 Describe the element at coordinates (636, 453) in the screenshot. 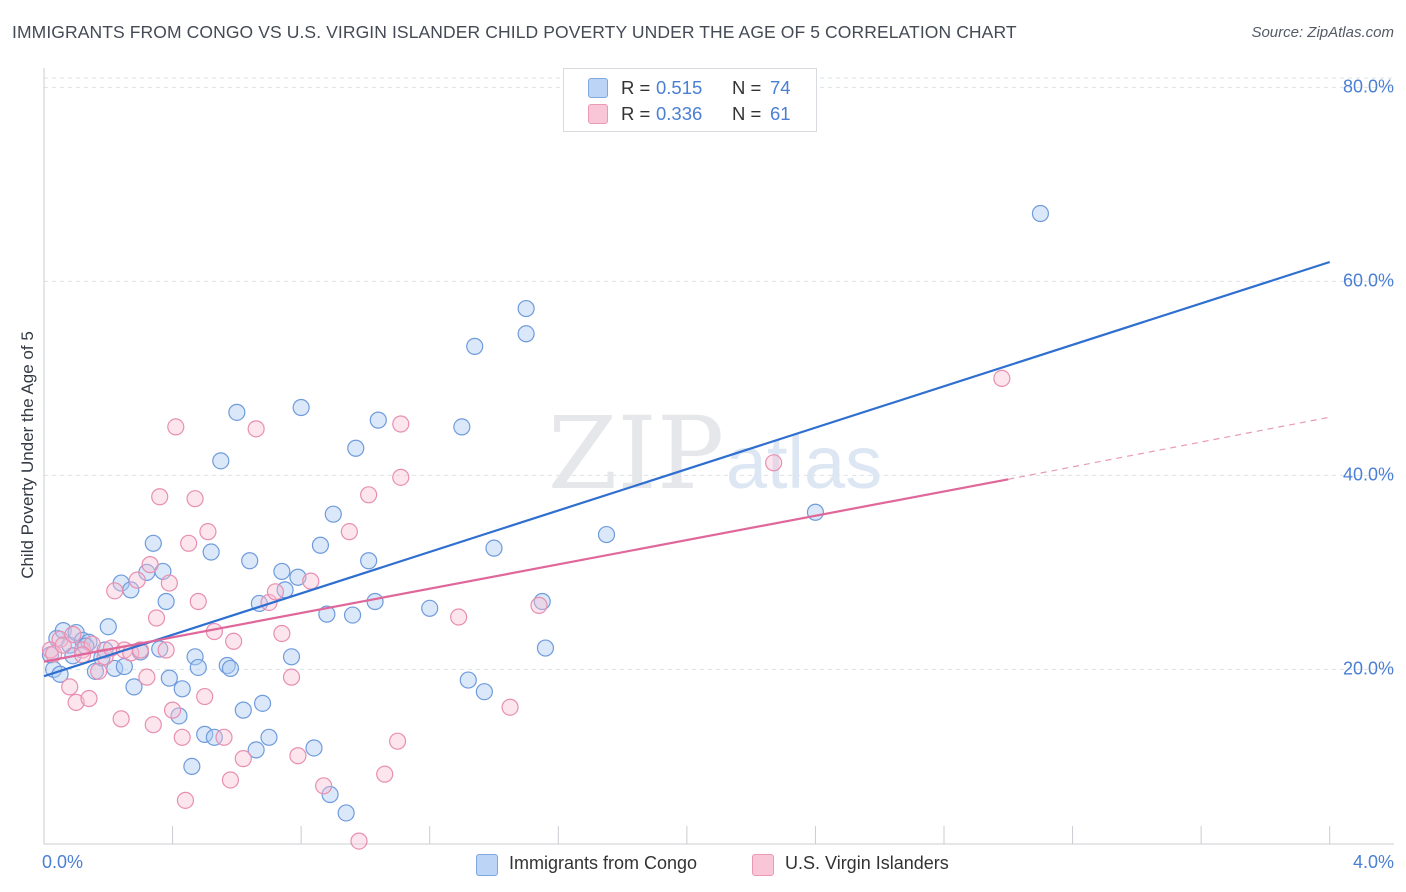

I see `svg-text: ZIP` at that location.